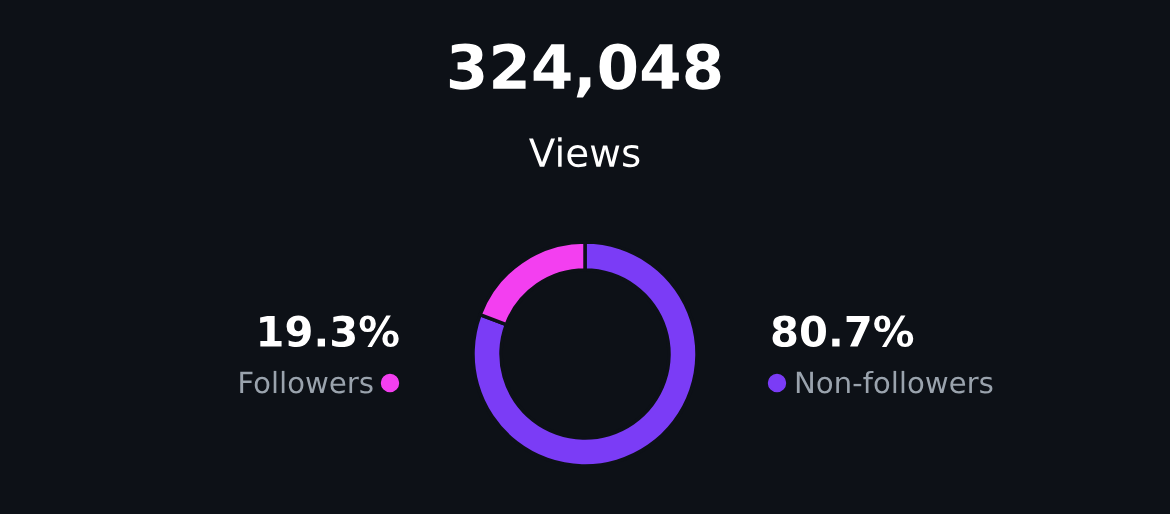  I want to click on data-label: 80.7%, so click(843, 331).